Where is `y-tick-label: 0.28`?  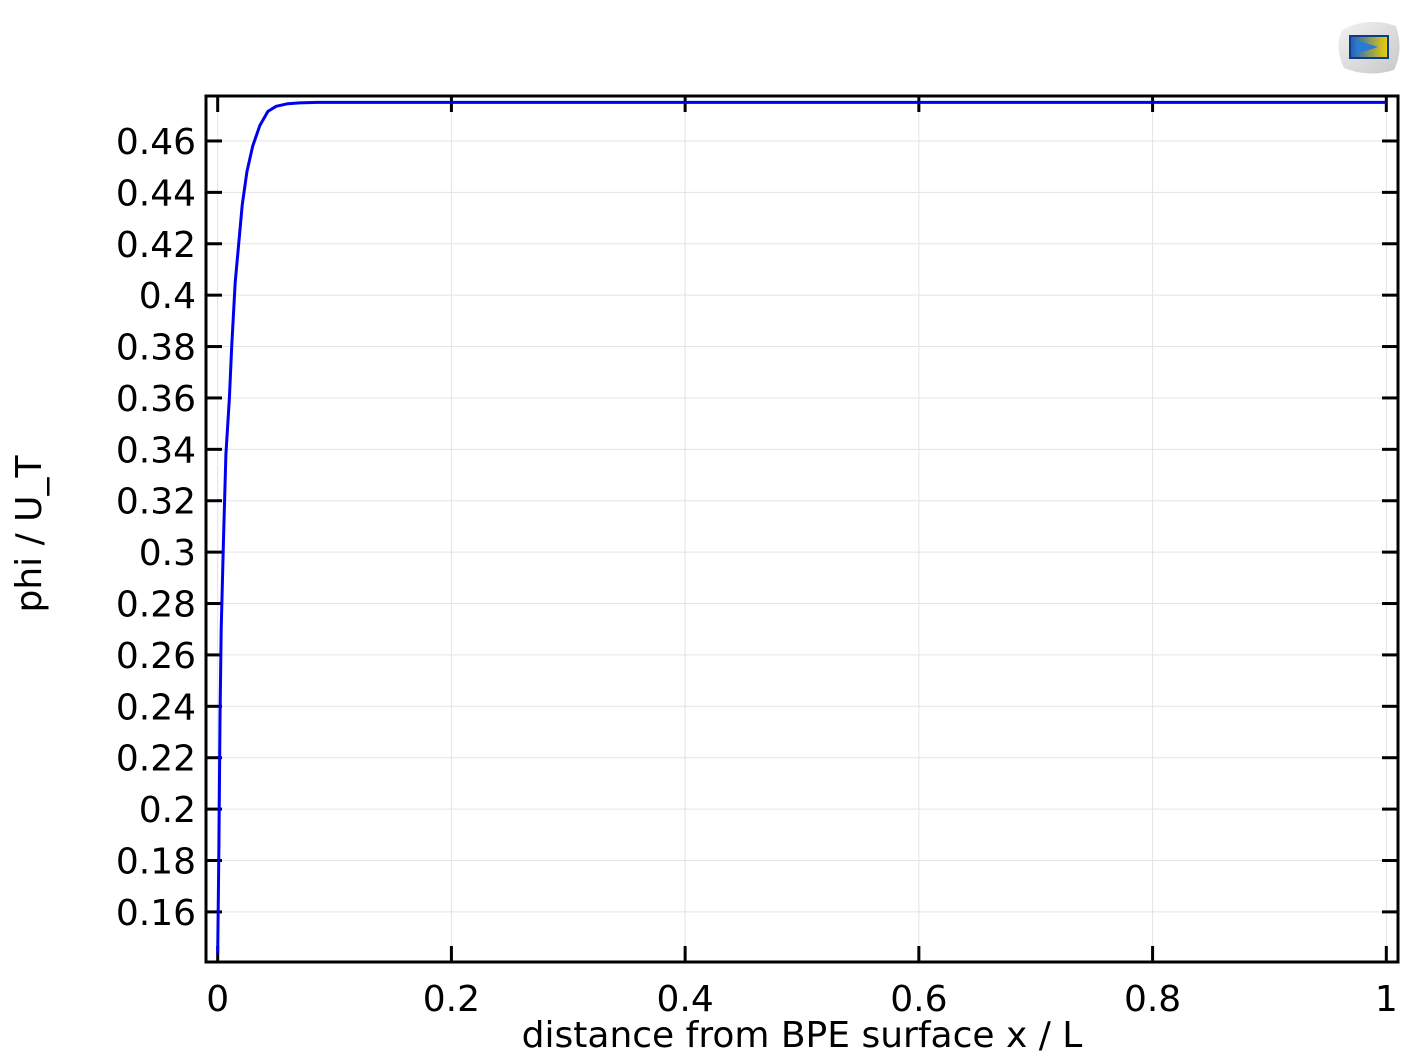 y-tick-label: 0.28 is located at coordinates (156, 605).